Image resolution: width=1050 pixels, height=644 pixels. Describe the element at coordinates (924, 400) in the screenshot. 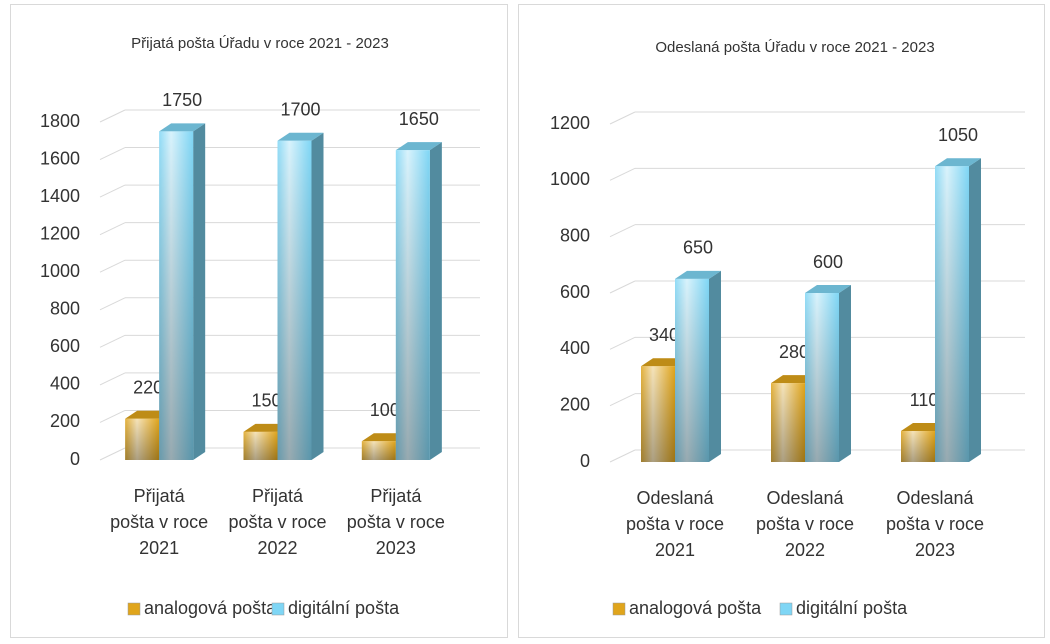

I see `data-label: 110` at that location.